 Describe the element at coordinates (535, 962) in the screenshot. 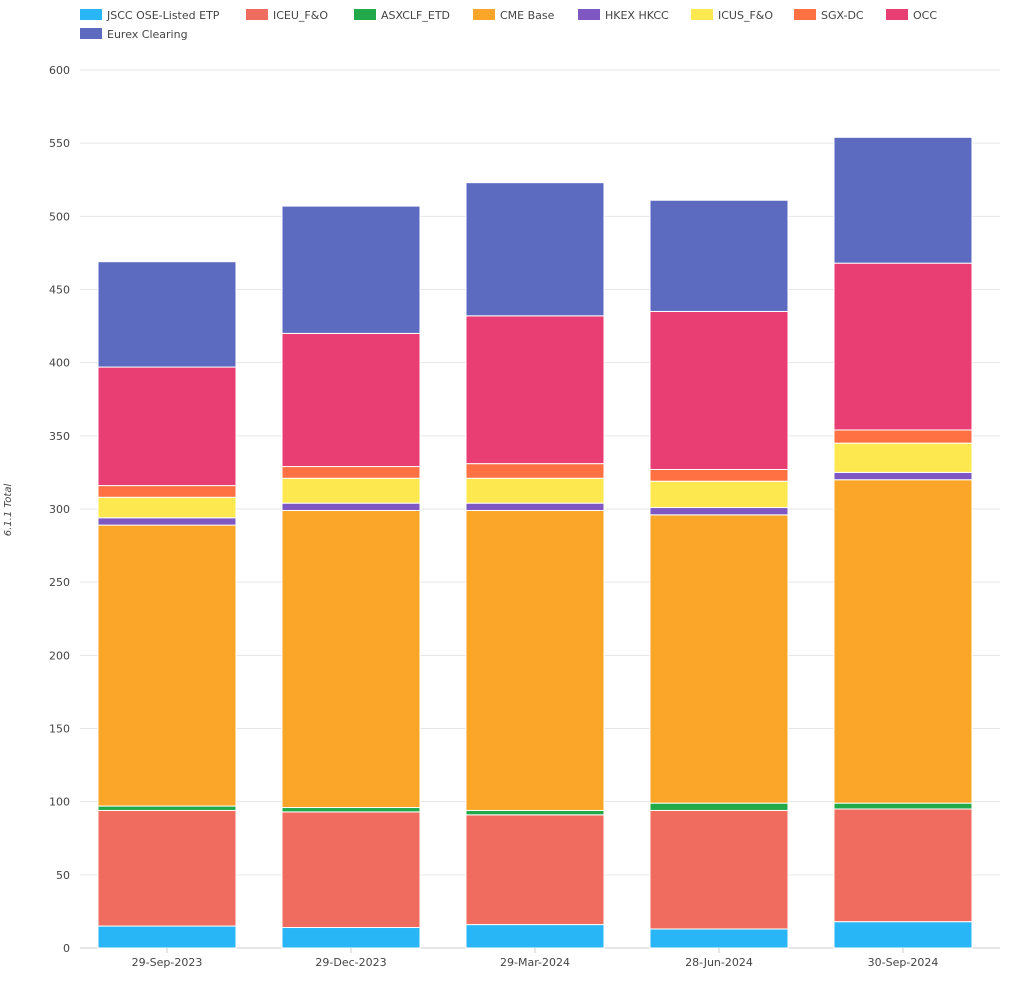

I see `x-tick-label: 29-Mar-2024` at that location.